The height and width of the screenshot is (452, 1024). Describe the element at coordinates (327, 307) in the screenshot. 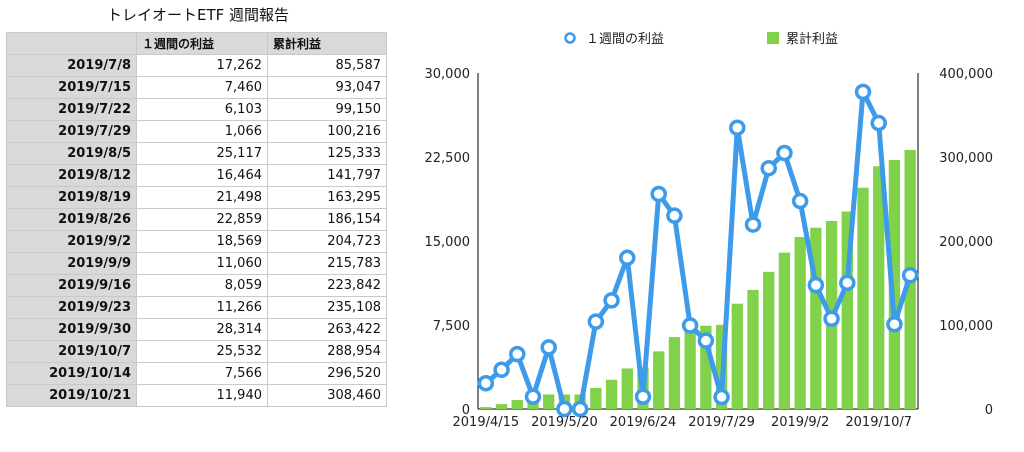

I see `row-cumulative-profit: 235,108` at that location.